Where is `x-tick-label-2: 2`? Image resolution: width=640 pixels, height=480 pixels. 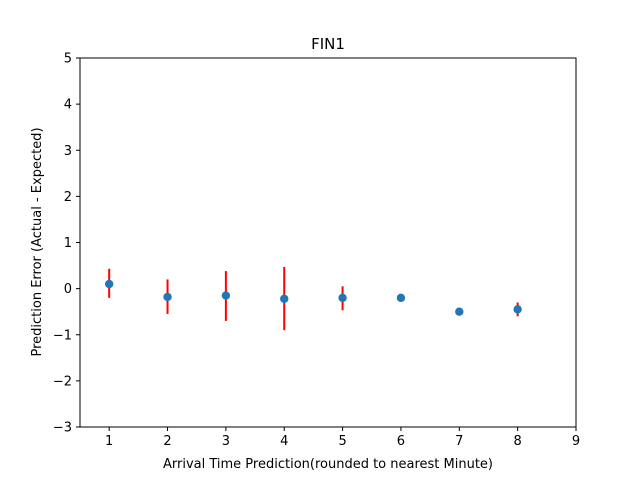
x-tick-label-2: 2 is located at coordinates (167, 441).